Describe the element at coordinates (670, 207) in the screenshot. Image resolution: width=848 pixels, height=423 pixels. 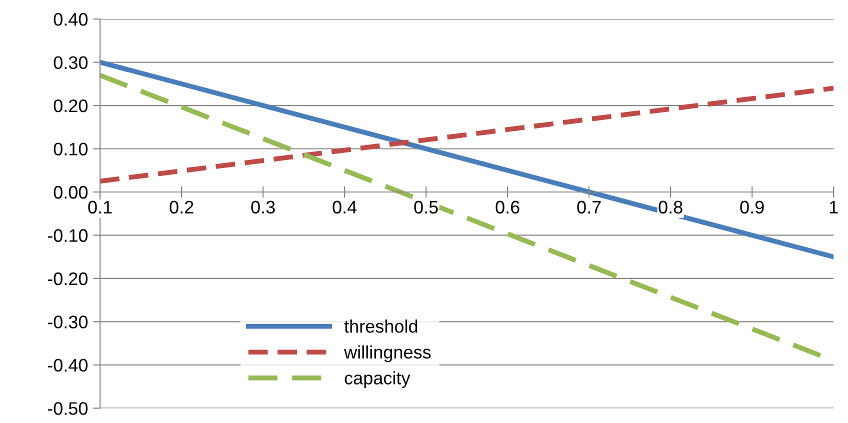
I see `x-tick-label: 0.8` at that location.